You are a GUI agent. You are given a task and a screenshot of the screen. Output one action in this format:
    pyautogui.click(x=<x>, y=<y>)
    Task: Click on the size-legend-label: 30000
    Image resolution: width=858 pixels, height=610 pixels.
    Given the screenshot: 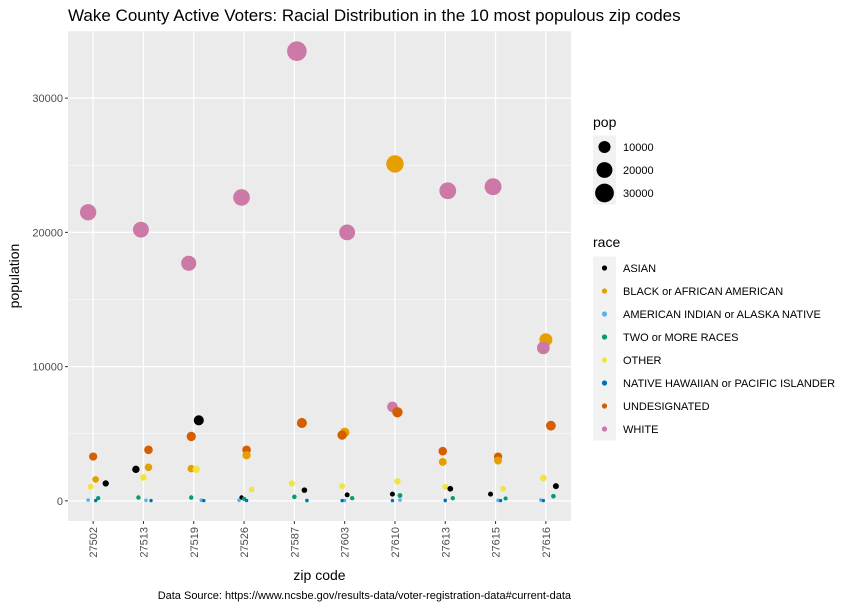 What is the action you would take?
    pyautogui.click(x=638, y=194)
    